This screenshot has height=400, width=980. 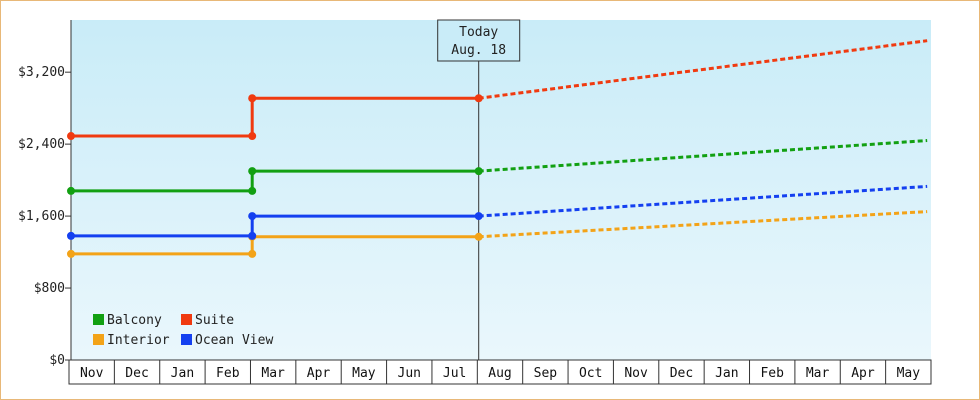 I want to click on legend: Balcony Suite Interior Ocean View, so click(x=183, y=330).